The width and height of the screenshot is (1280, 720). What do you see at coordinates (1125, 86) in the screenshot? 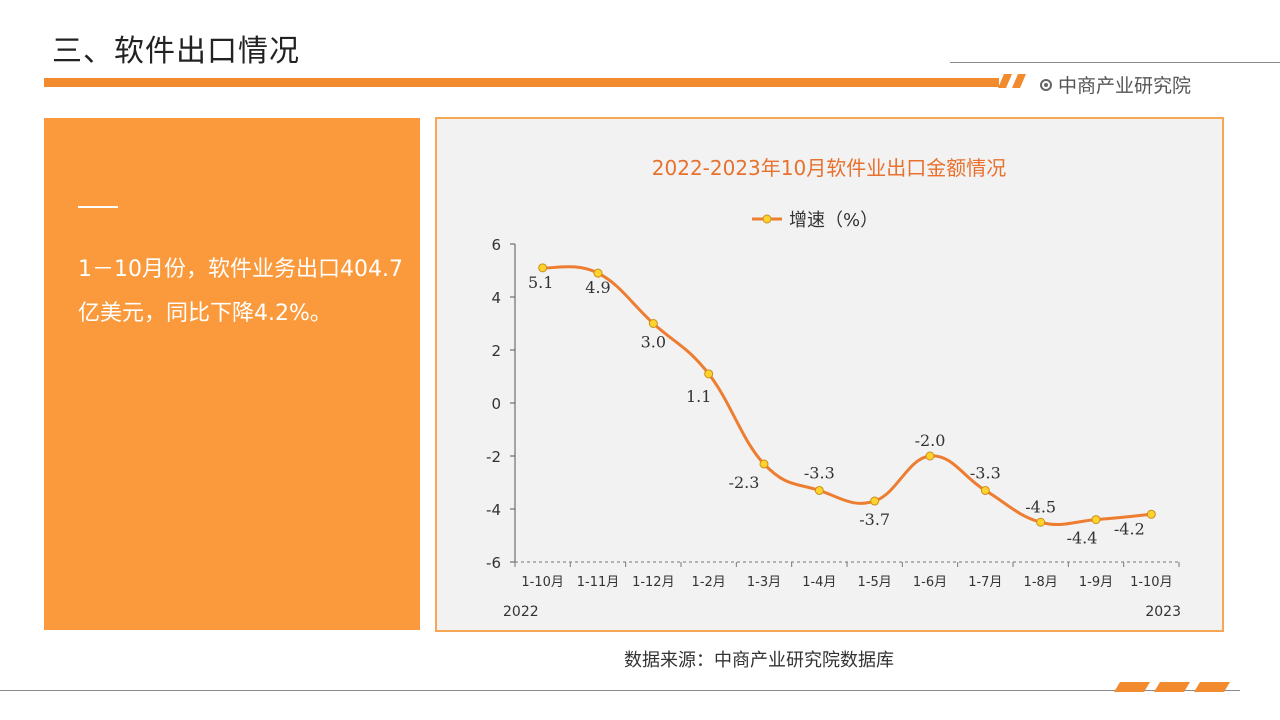
I see `brand-name: 中商产业研究院` at bounding box center [1125, 86].